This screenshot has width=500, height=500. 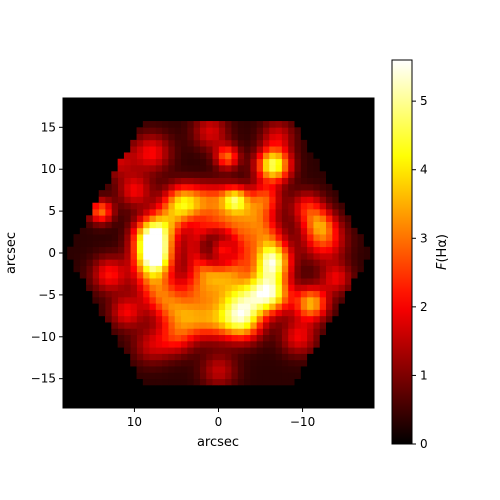 I want to click on colorbar-label-prefix: F, so click(x=442, y=266).